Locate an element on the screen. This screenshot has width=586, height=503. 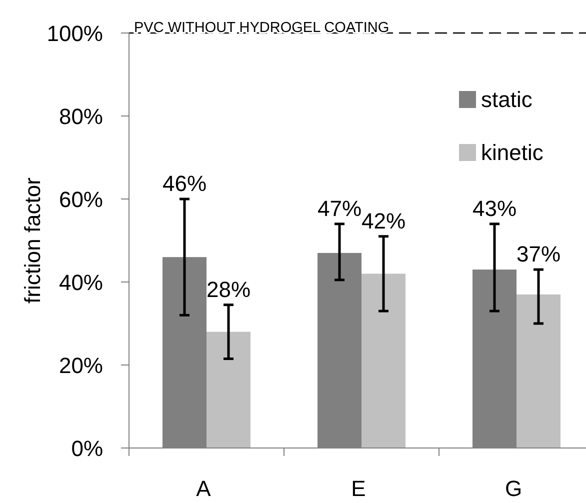
y-axis-title: friction factor is located at coordinates (32, 241).